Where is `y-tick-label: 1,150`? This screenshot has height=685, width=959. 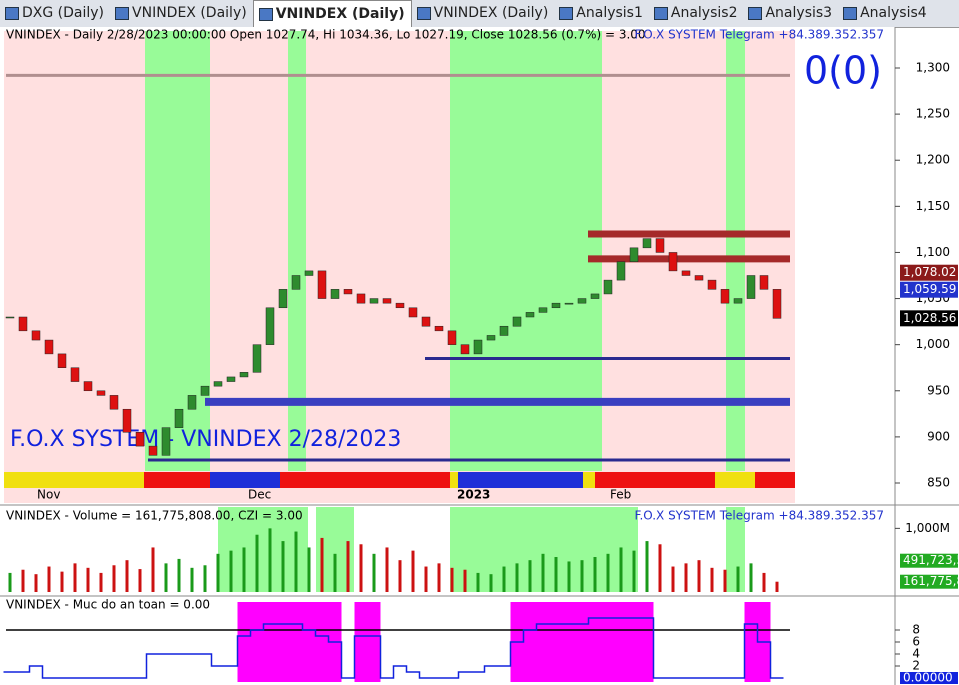
y-tick-label: 1,150 is located at coordinates (933, 206).